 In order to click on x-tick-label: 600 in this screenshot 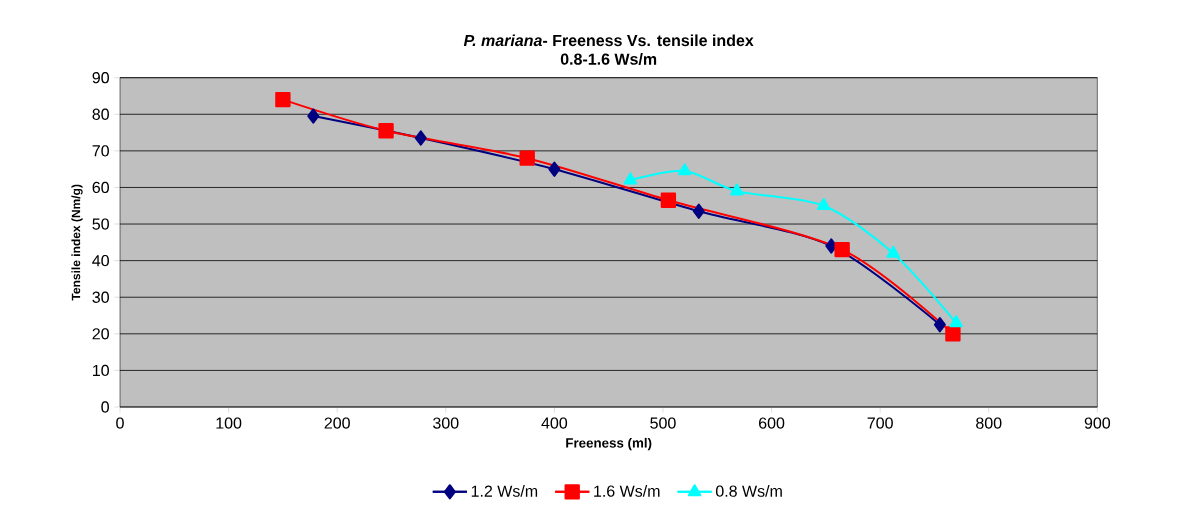, I will do `click(772, 423)`.